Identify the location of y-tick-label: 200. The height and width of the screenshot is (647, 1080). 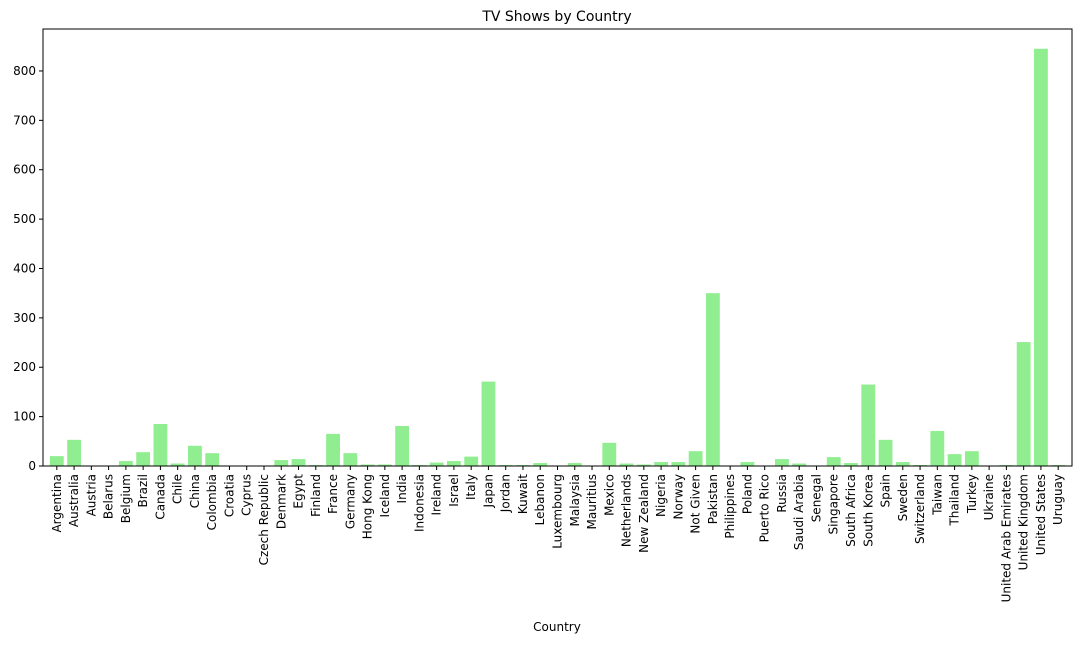
(24, 367).